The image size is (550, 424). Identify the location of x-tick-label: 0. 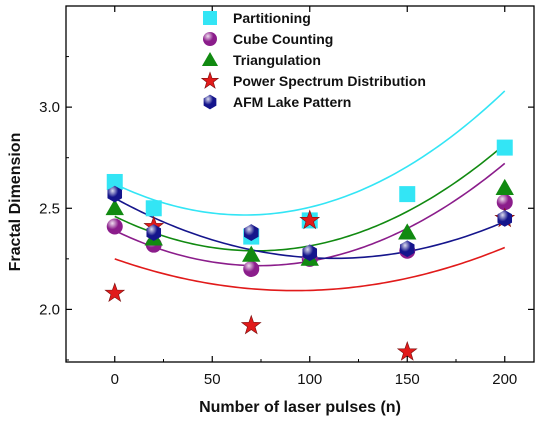
(115, 379).